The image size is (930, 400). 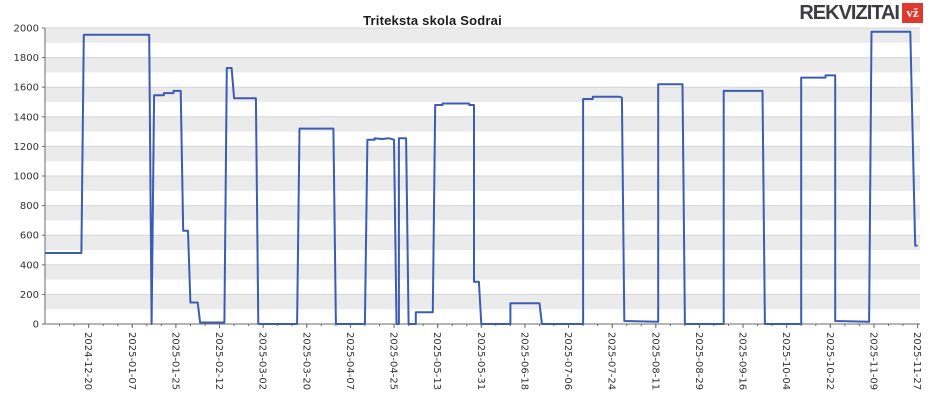 What do you see at coordinates (26, 117) in the screenshot?
I see `svg-text: 1400` at bounding box center [26, 117].